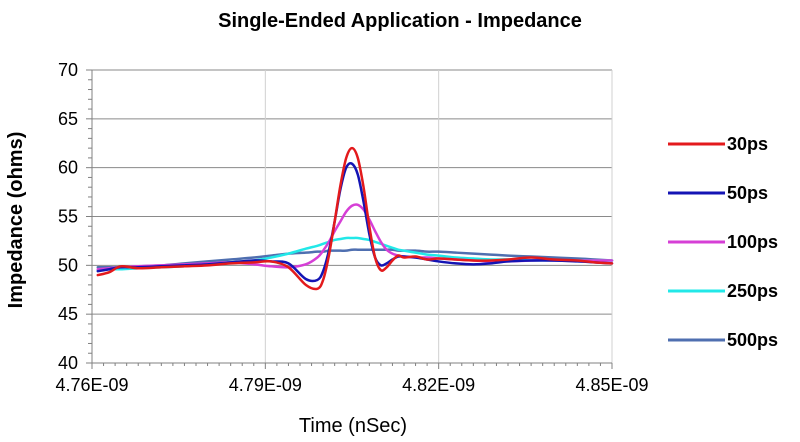 The height and width of the screenshot is (442, 800). What do you see at coordinates (353, 426) in the screenshot?
I see `x-axis-label: Time (nSec)` at bounding box center [353, 426].